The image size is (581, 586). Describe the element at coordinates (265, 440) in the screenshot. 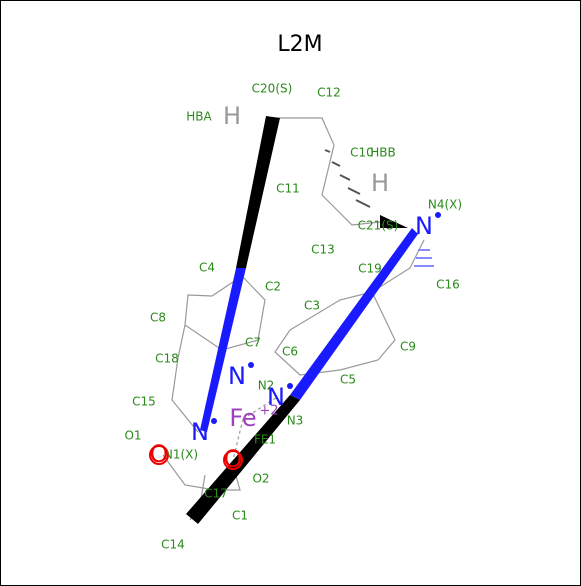

I see `atom-label: FE1` at that location.